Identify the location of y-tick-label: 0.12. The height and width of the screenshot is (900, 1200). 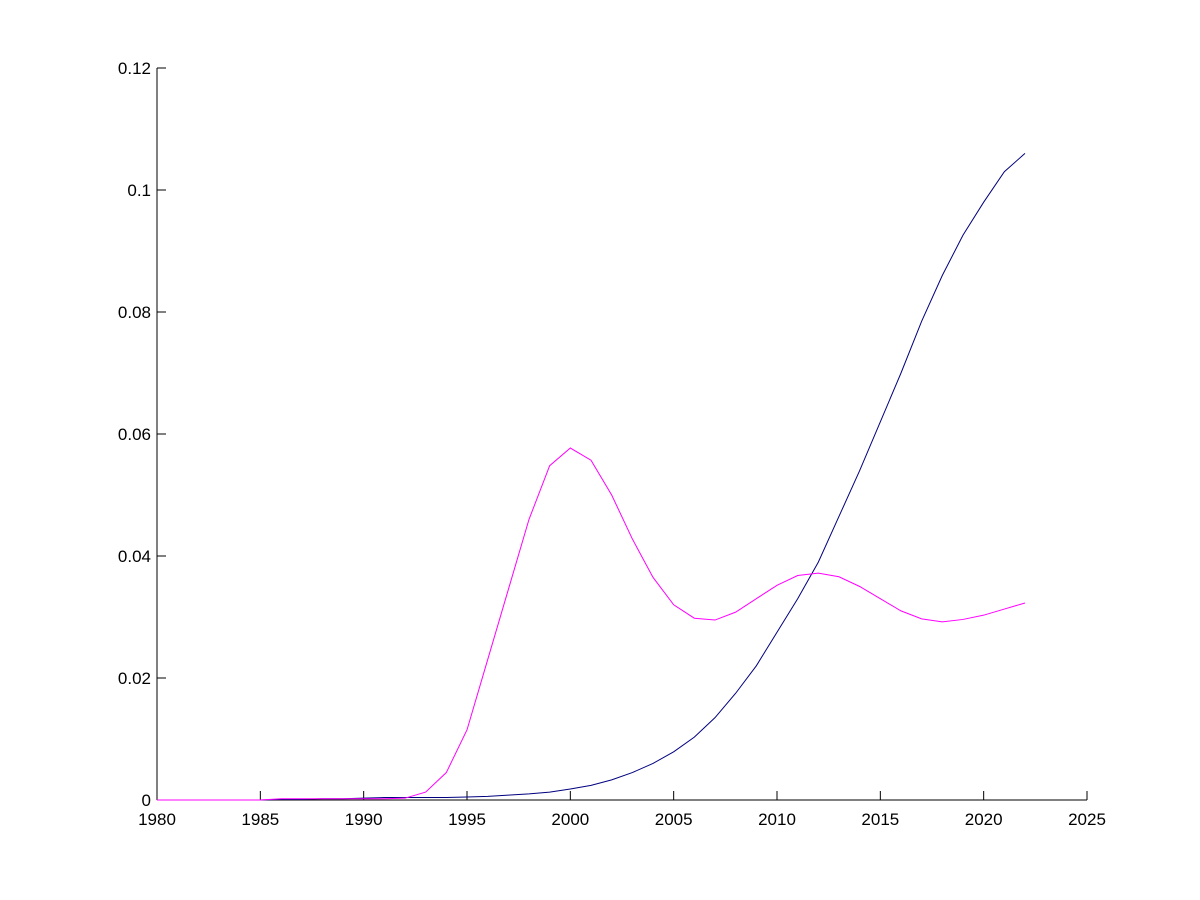
(134, 68).